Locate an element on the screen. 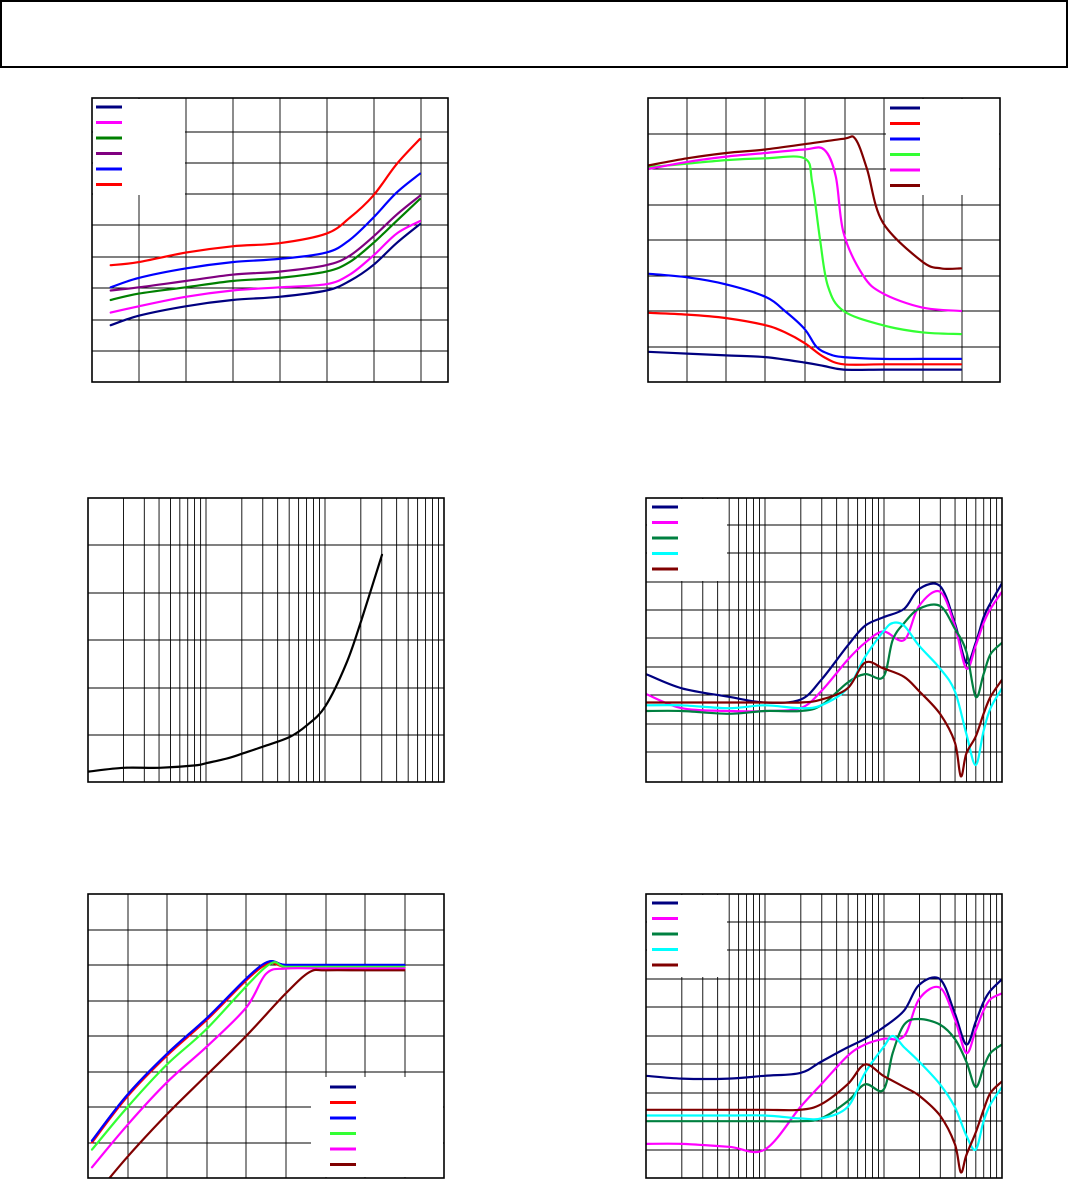 Image resolution: width=1068 pixels, height=1180 pixels. chart-3-grid is located at coordinates (823, 640).